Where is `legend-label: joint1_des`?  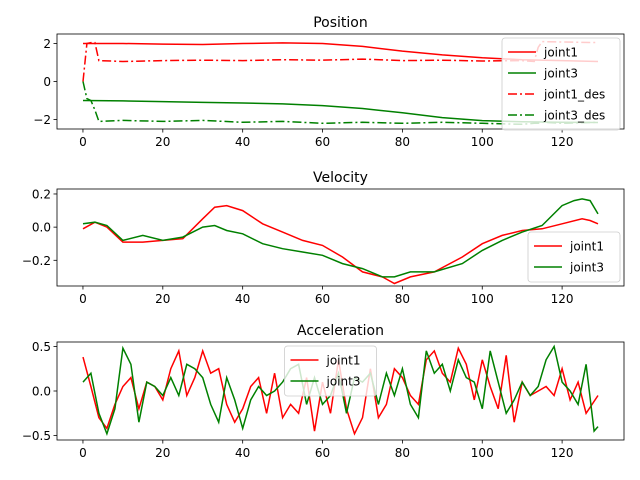
legend-label: joint1_des is located at coordinates (574, 95).